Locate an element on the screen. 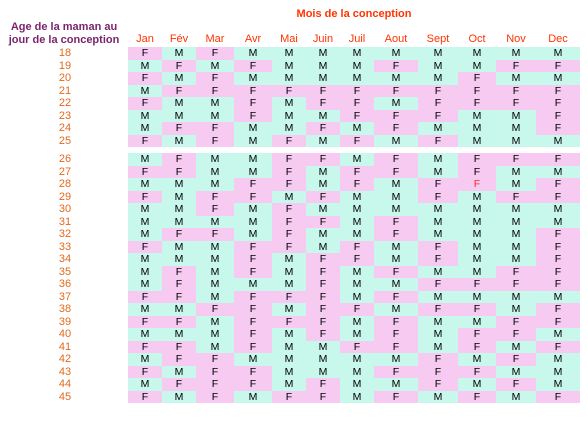  month-header-8: Sept is located at coordinates (438, 39).